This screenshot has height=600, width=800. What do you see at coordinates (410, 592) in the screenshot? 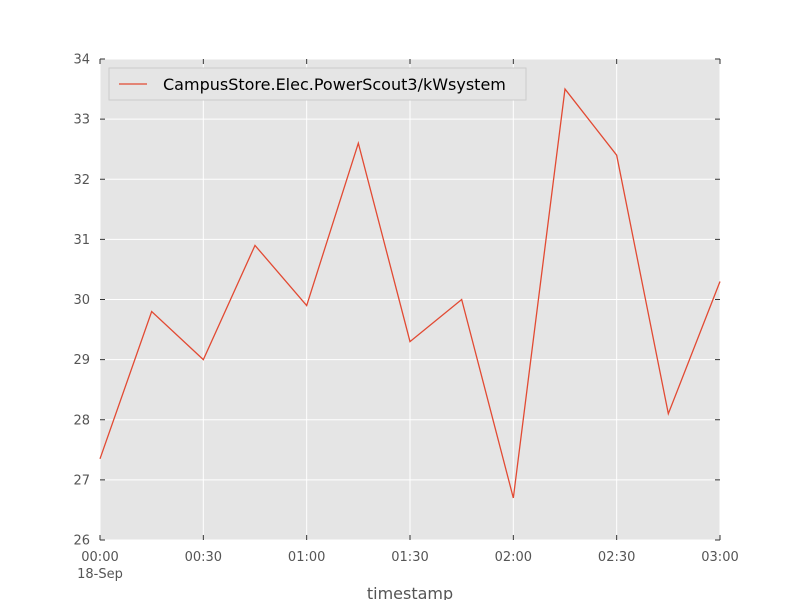
I see `x-axis-label: timestamp` at bounding box center [410, 592].